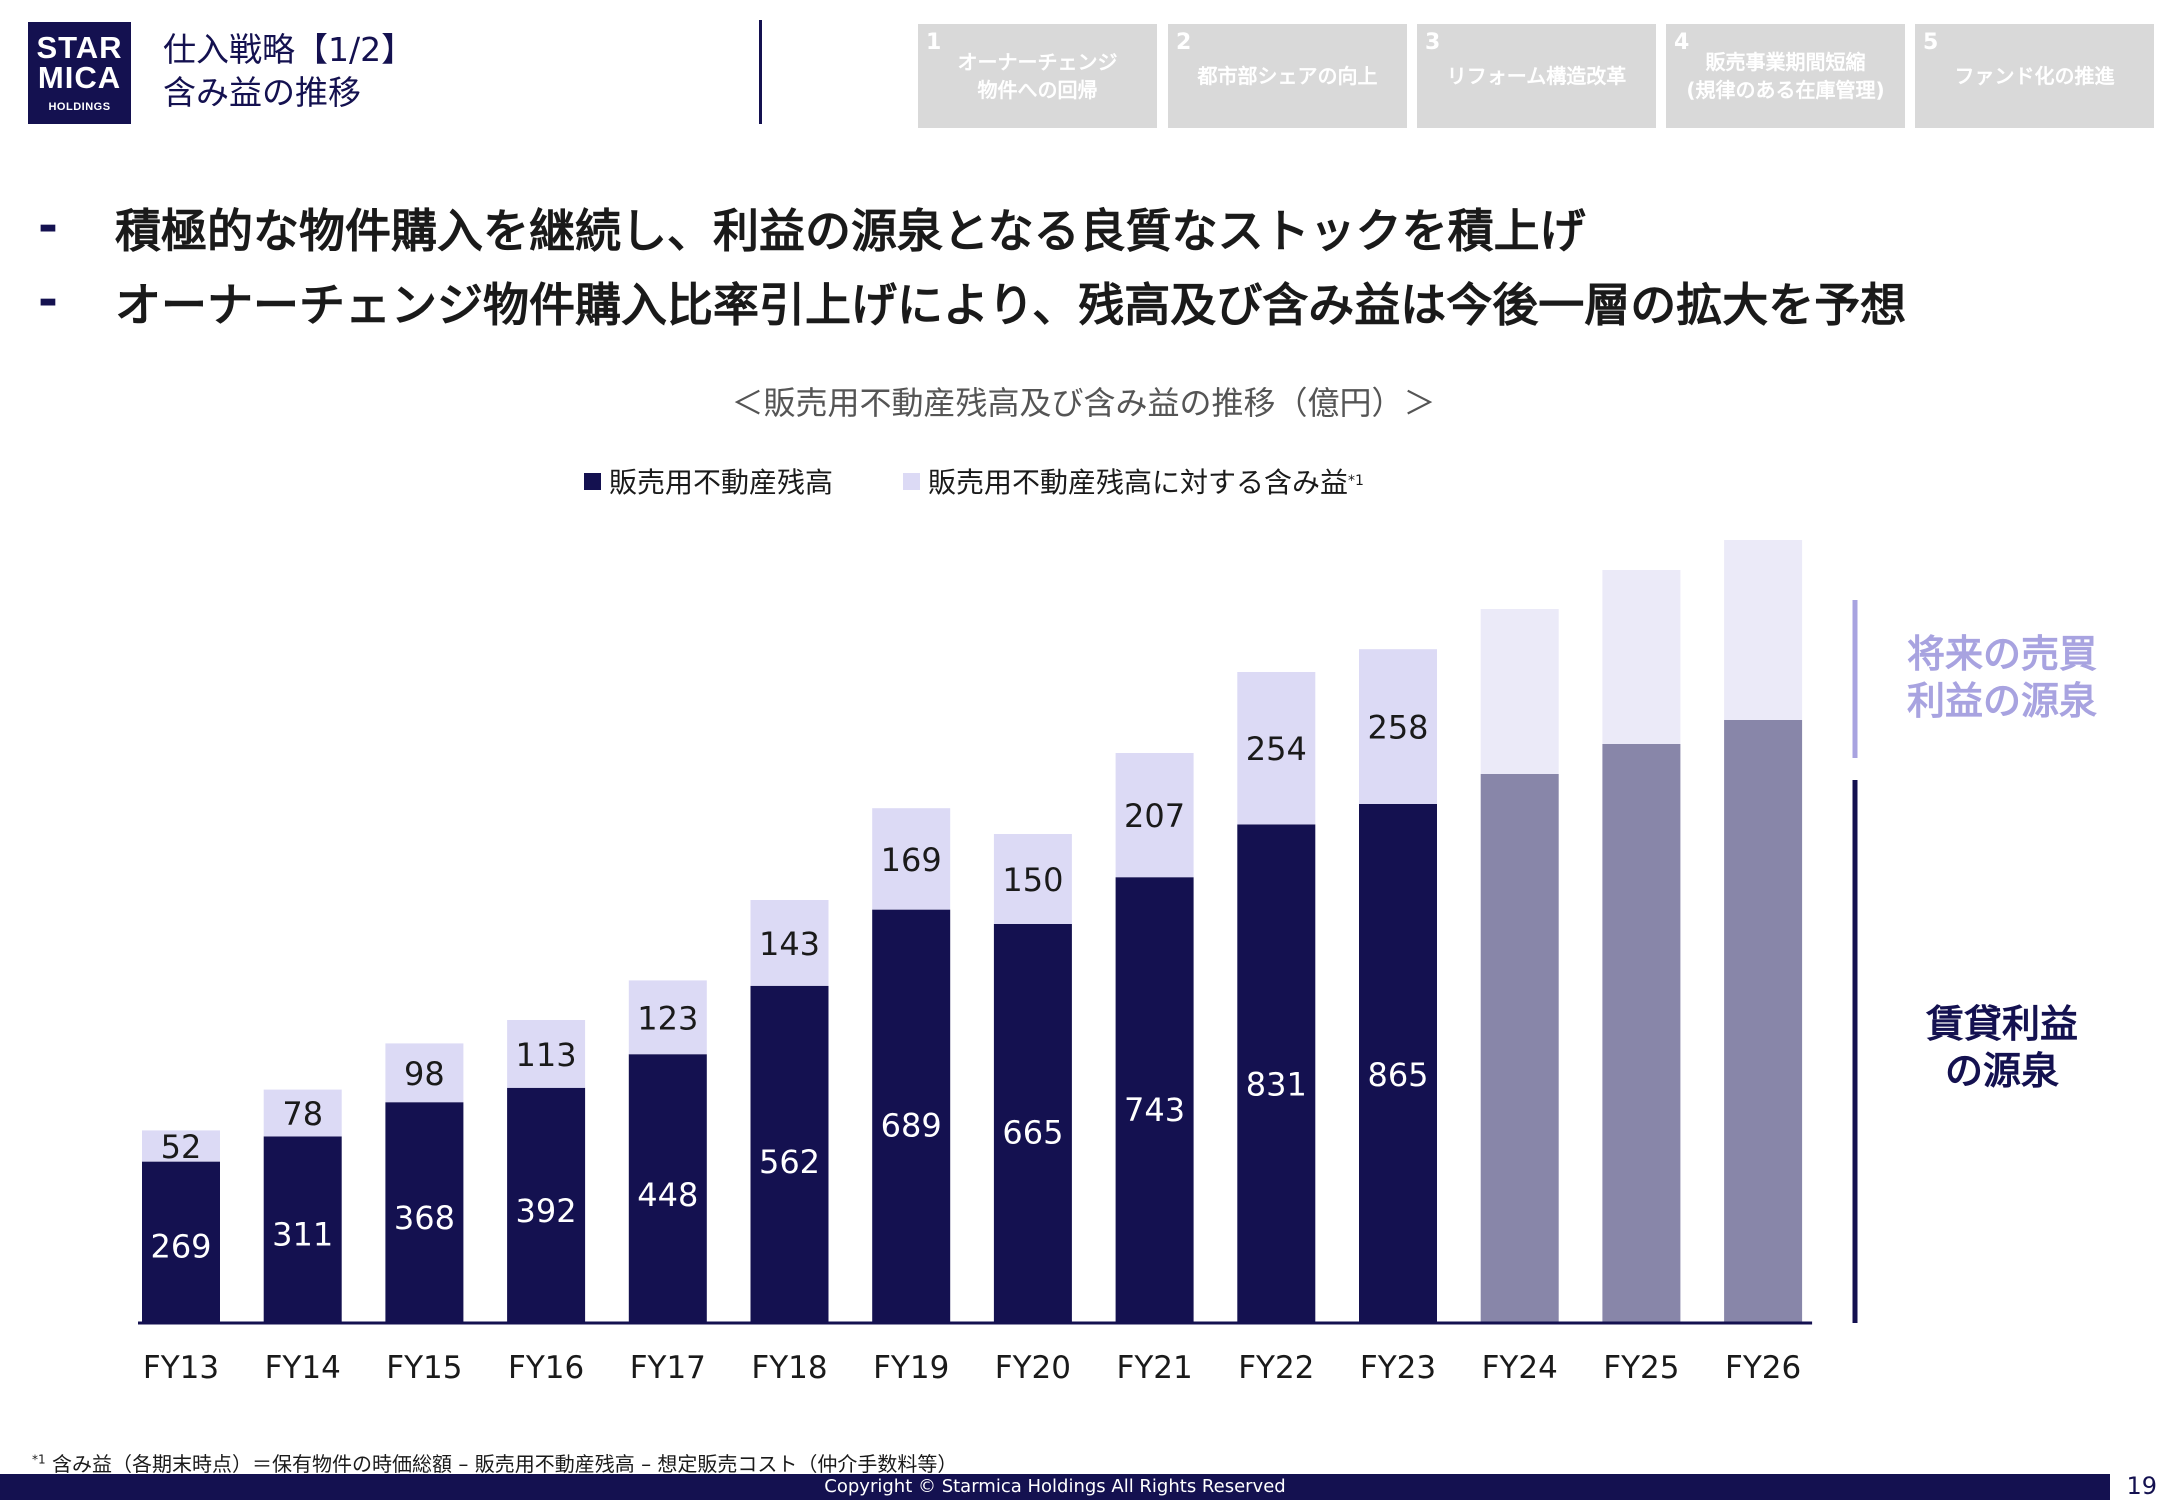 The width and height of the screenshot is (2167, 1500). What do you see at coordinates (79, 107) in the screenshot?
I see `logo-line3: HOLDINGS` at bounding box center [79, 107].